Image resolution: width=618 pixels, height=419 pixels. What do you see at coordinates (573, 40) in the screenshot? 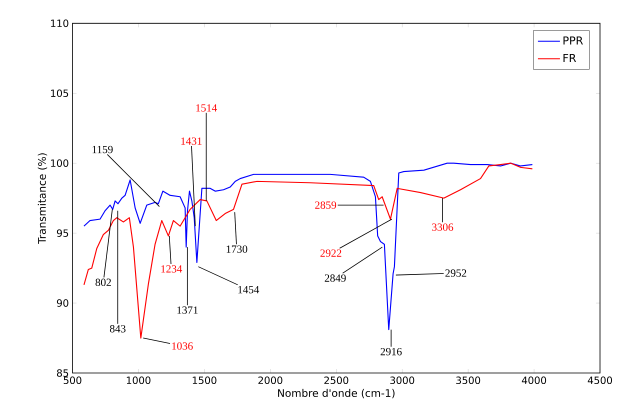
I see `legend-label: PPR` at bounding box center [573, 40].